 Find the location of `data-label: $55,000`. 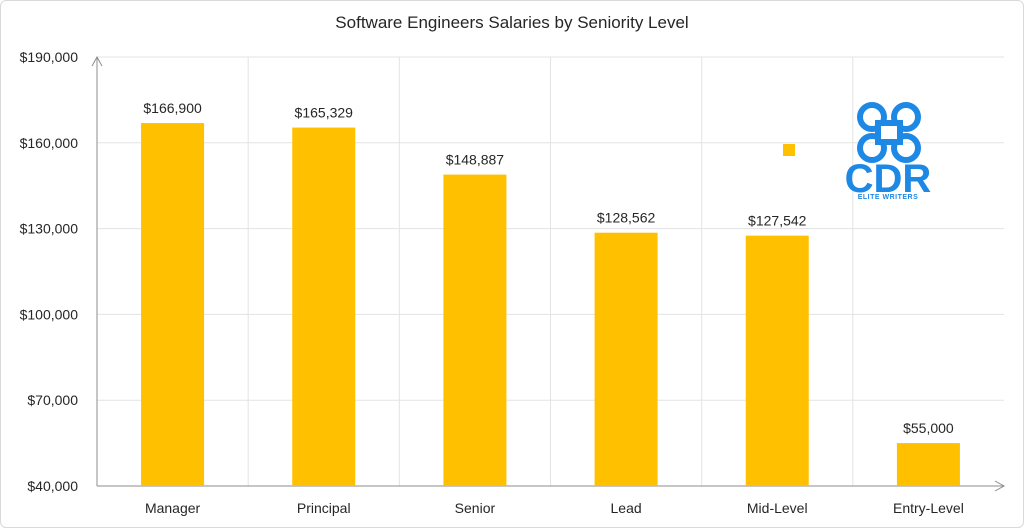

data-label: $55,000 is located at coordinates (928, 428).